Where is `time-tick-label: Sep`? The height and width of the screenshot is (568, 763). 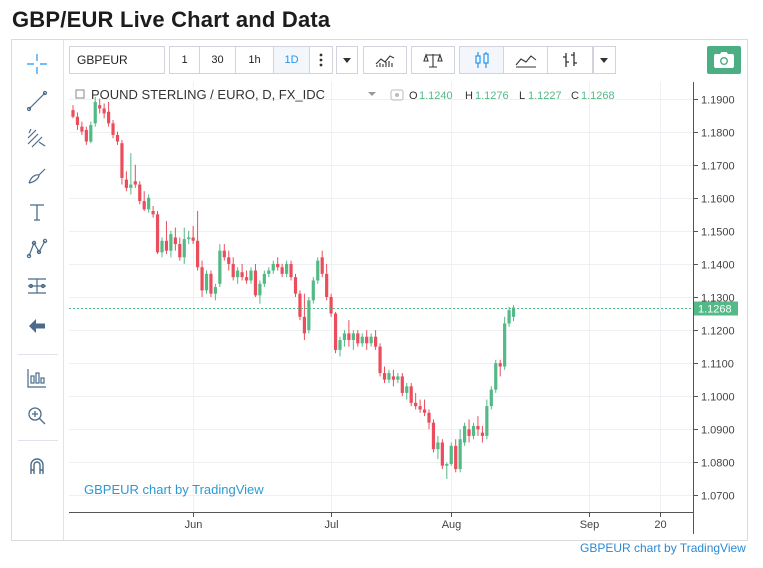 time-tick-label: Sep is located at coordinates (590, 525).